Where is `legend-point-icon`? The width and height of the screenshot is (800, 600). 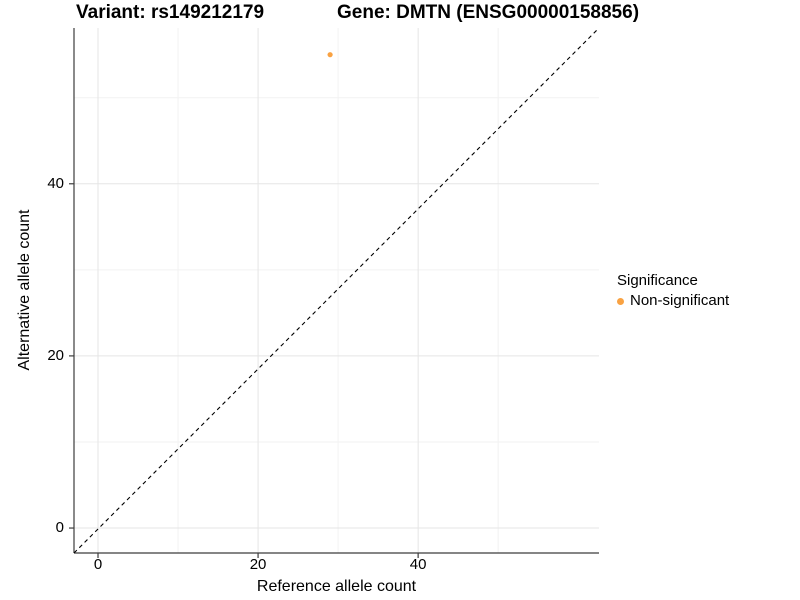
legend-point-icon is located at coordinates (620, 301).